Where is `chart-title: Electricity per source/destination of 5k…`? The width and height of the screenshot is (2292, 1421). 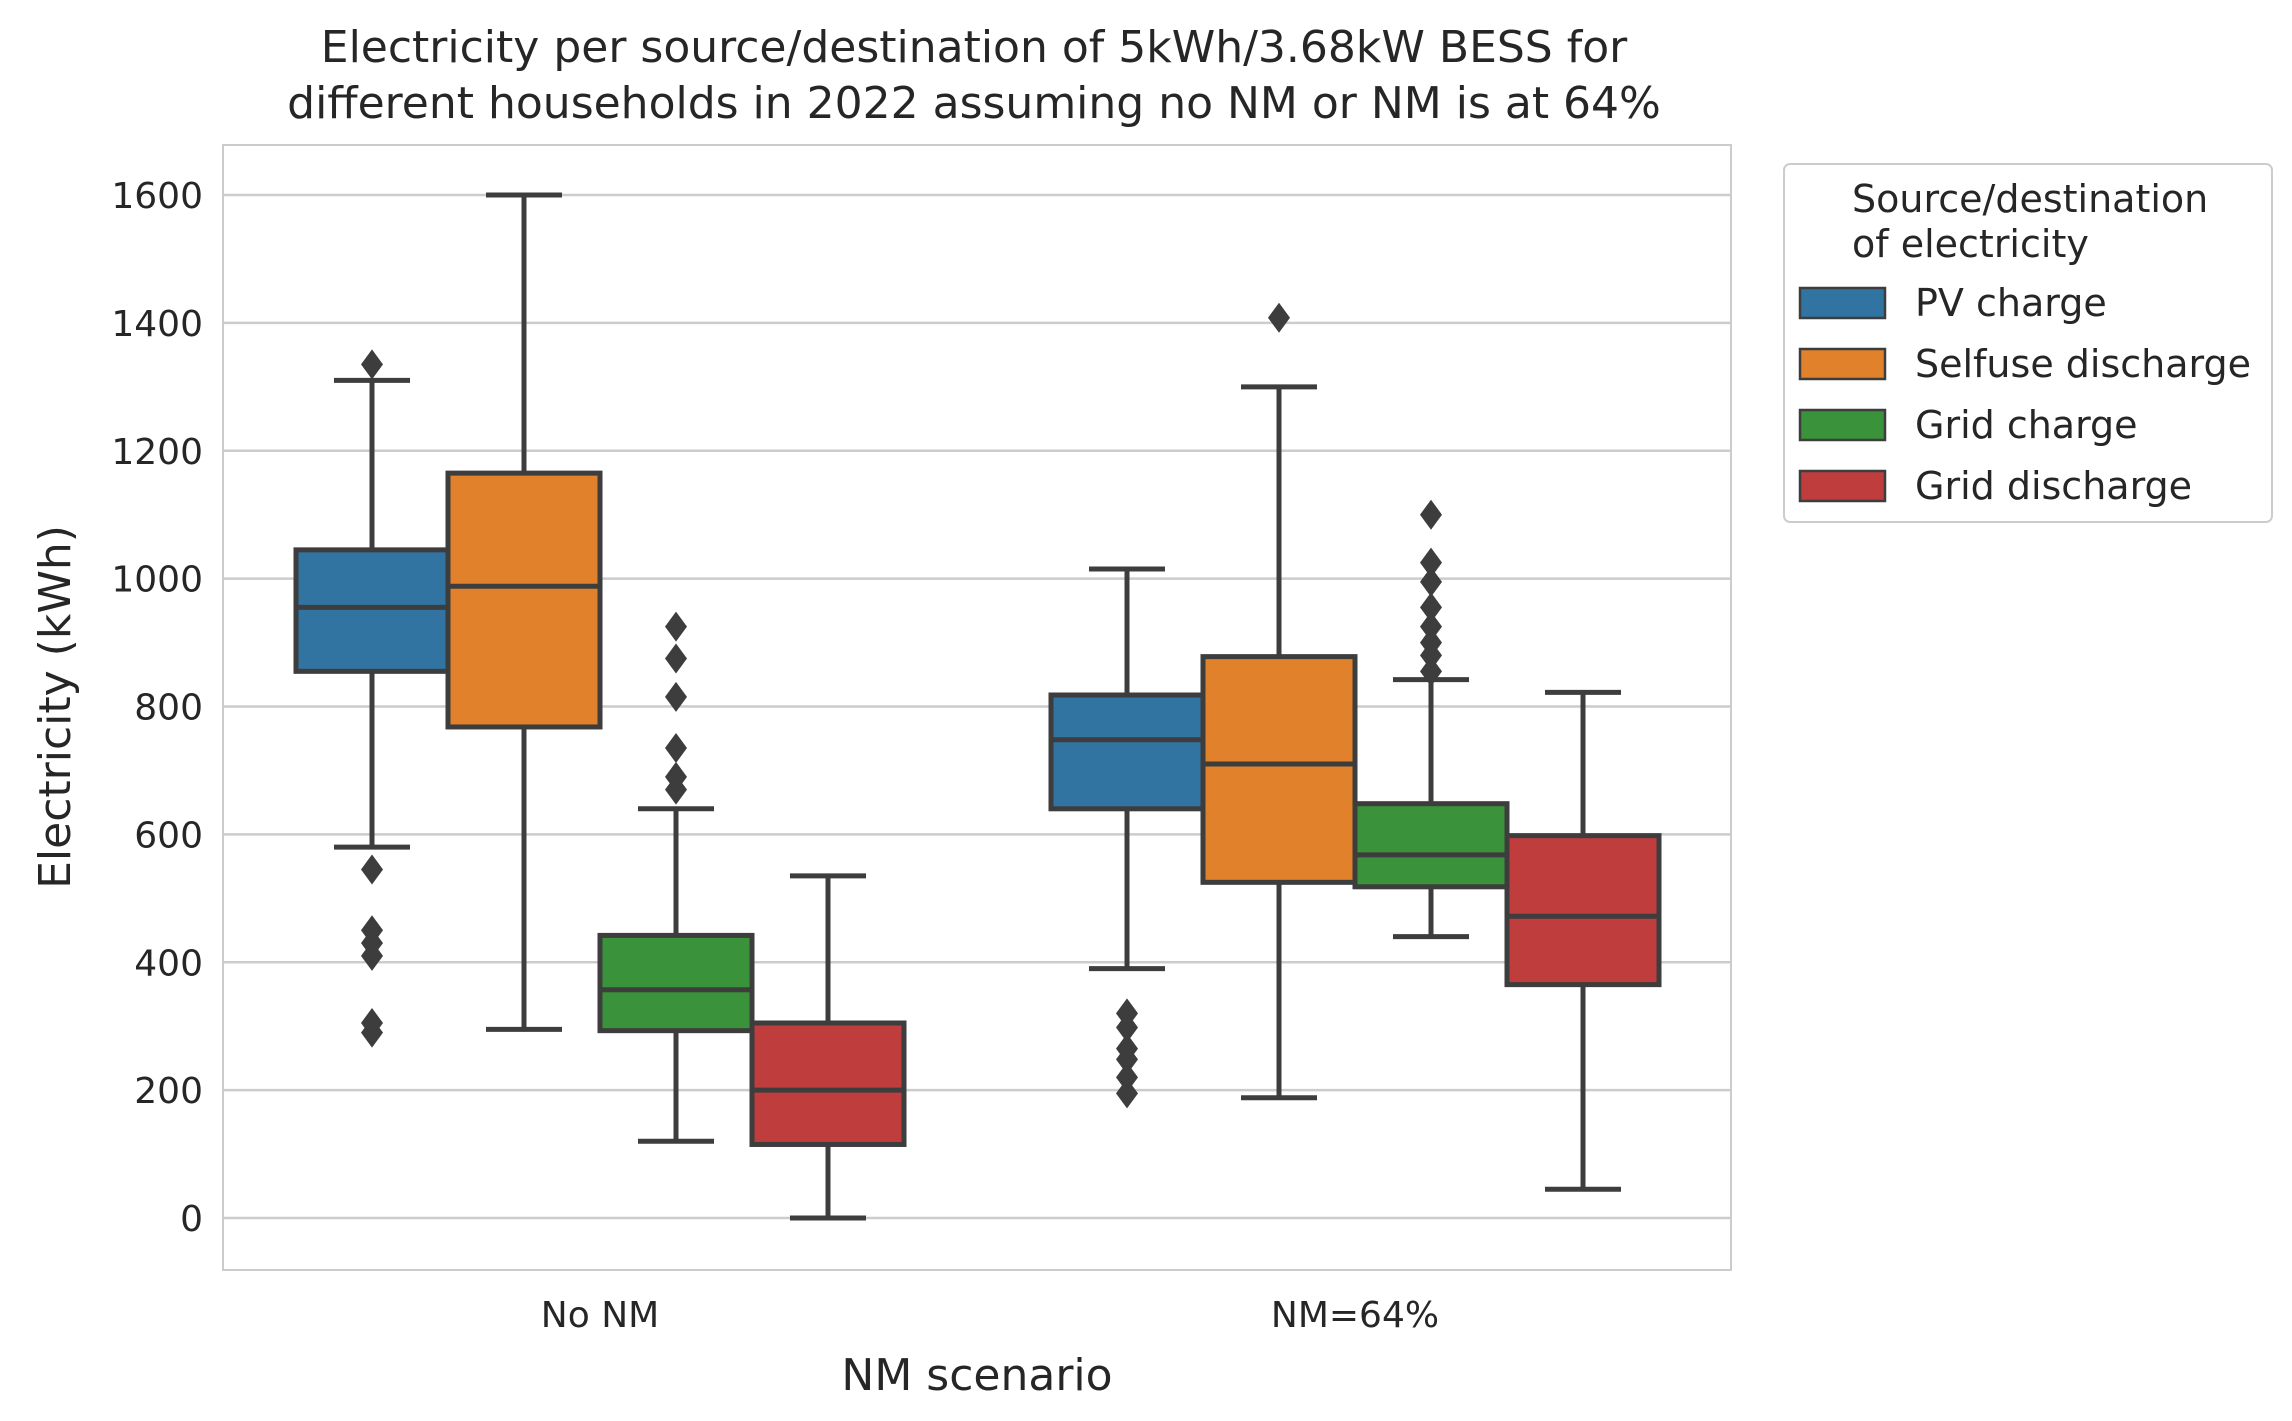
chart-title: Electricity per source/destination of 5k… is located at coordinates (974, 75).